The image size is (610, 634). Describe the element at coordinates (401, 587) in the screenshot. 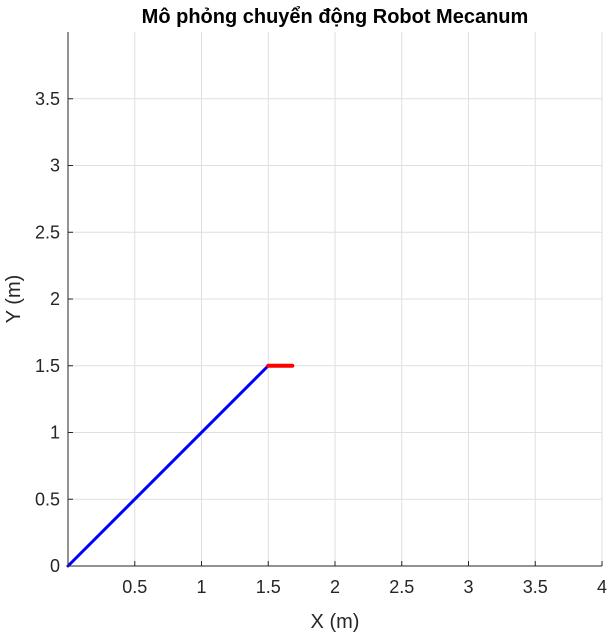

I see `x-tick-label: 2.5` at that location.